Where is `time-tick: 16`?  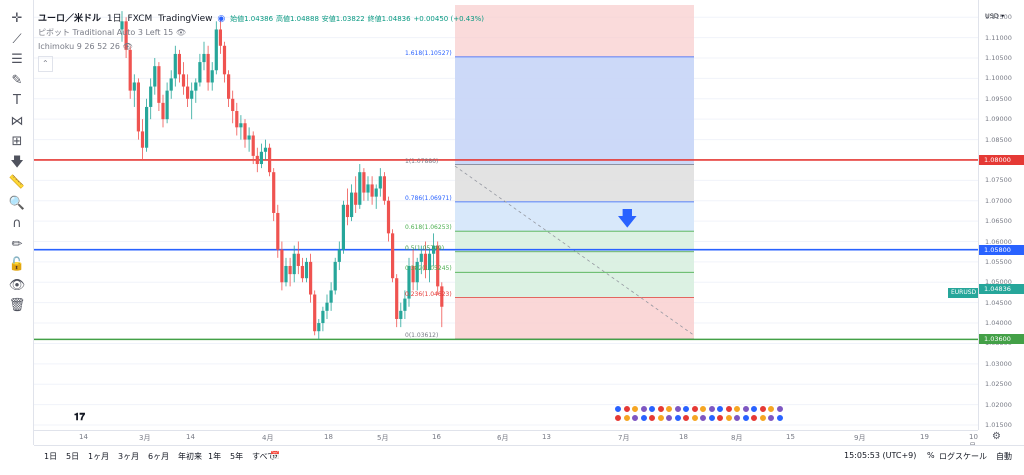 time-tick: 16 is located at coordinates (436, 437).